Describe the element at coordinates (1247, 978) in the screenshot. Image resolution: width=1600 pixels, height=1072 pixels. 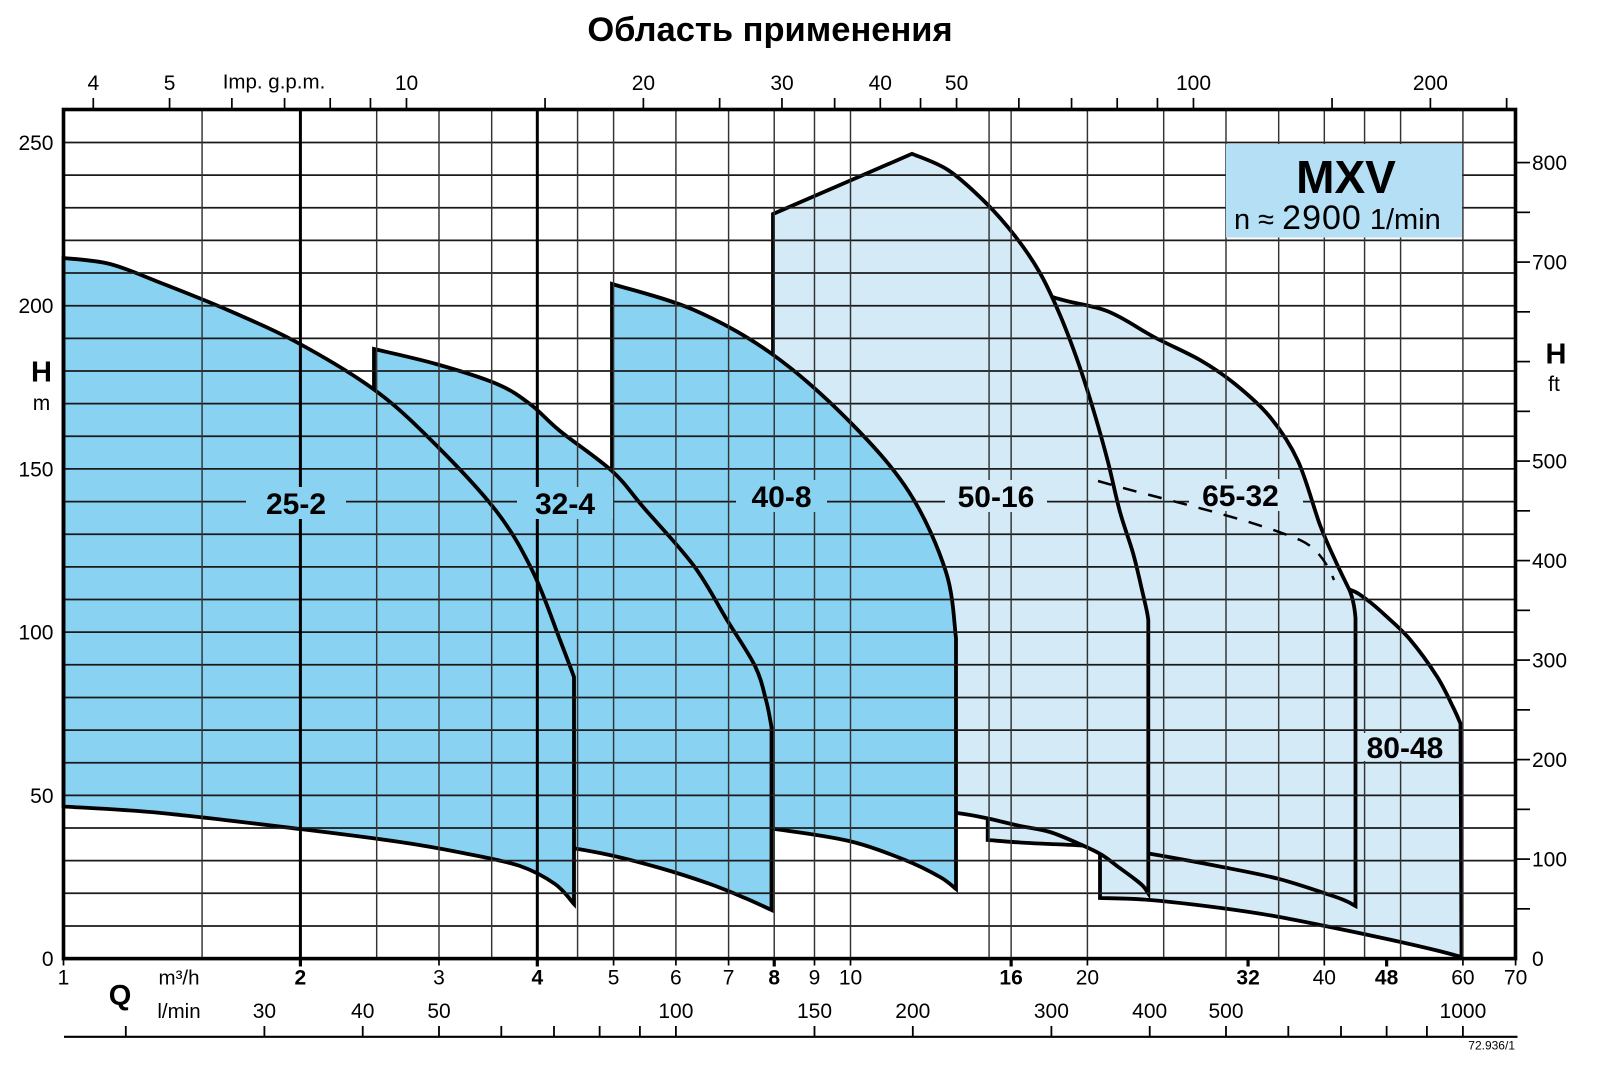
I see `svg-text: 32` at that location.